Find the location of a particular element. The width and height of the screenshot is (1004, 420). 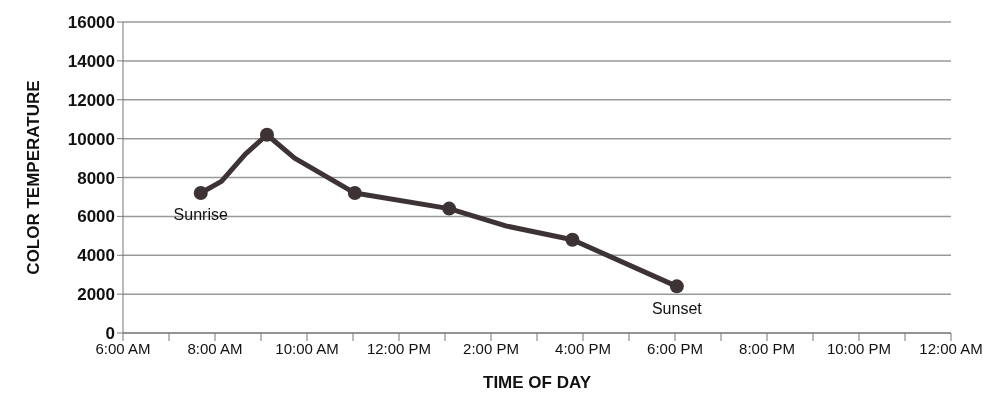

y-tick-label: 14000 is located at coordinates (91, 61).